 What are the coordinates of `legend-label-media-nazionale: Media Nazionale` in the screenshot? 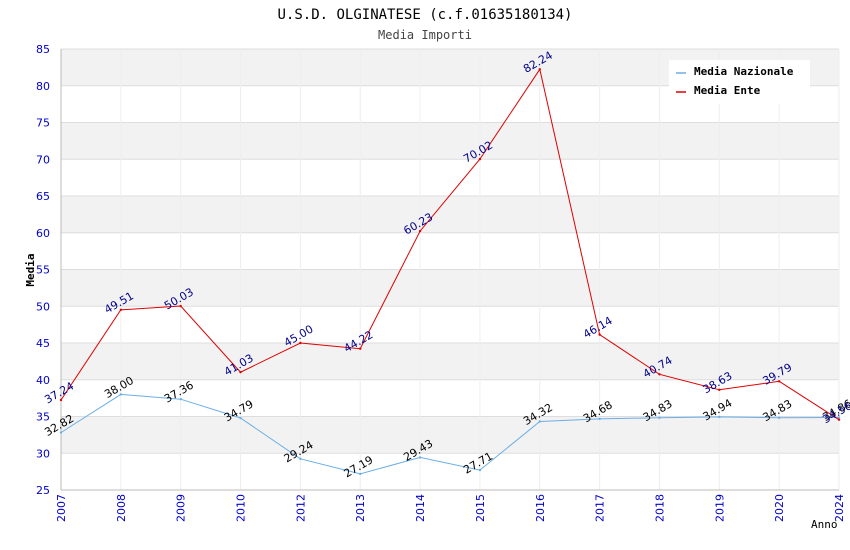 It's located at (744, 71).